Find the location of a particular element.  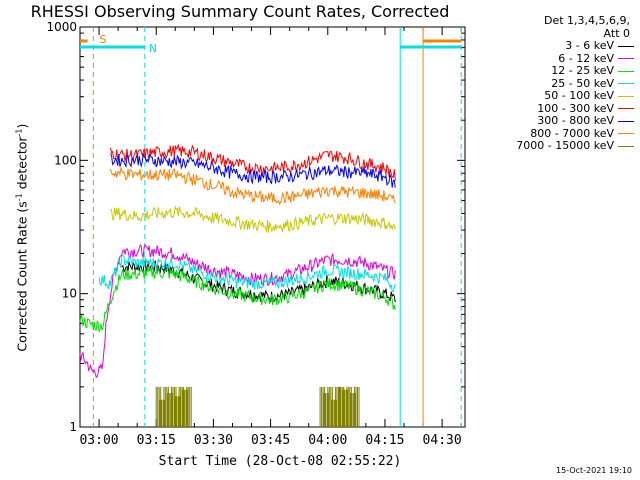

legend-item: 50 - 100 keV is located at coordinates (558, 96).